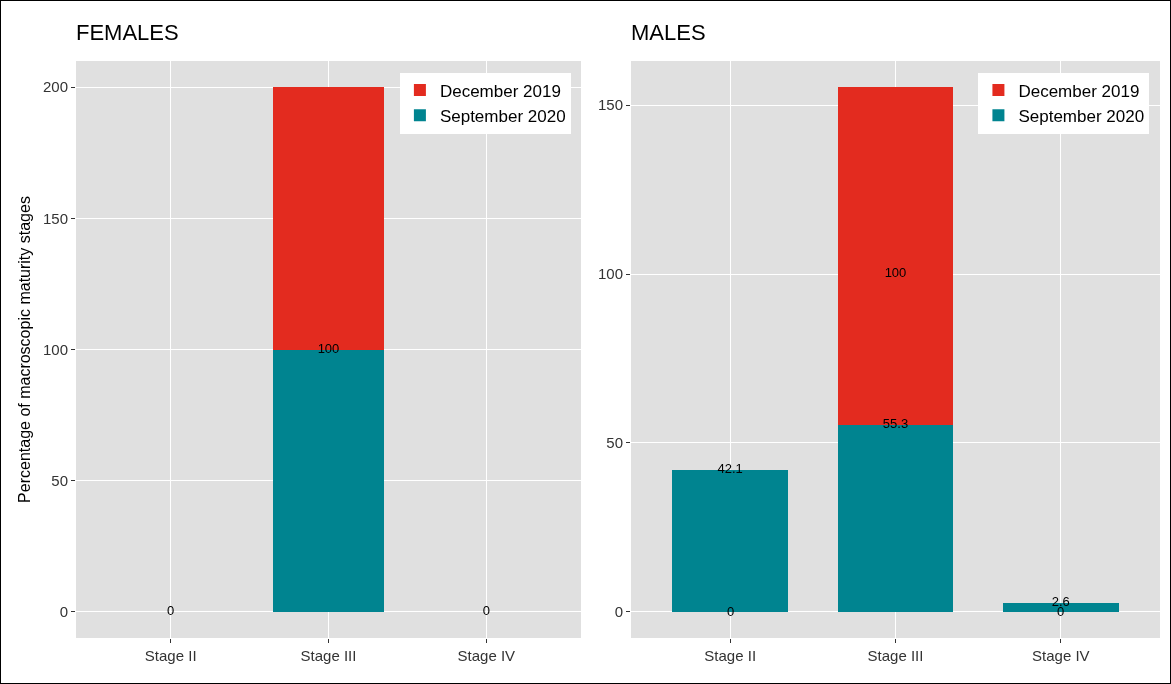 The height and width of the screenshot is (684, 1171). Describe the element at coordinates (895, 273) in the screenshot. I see `data-label: 100` at that location.